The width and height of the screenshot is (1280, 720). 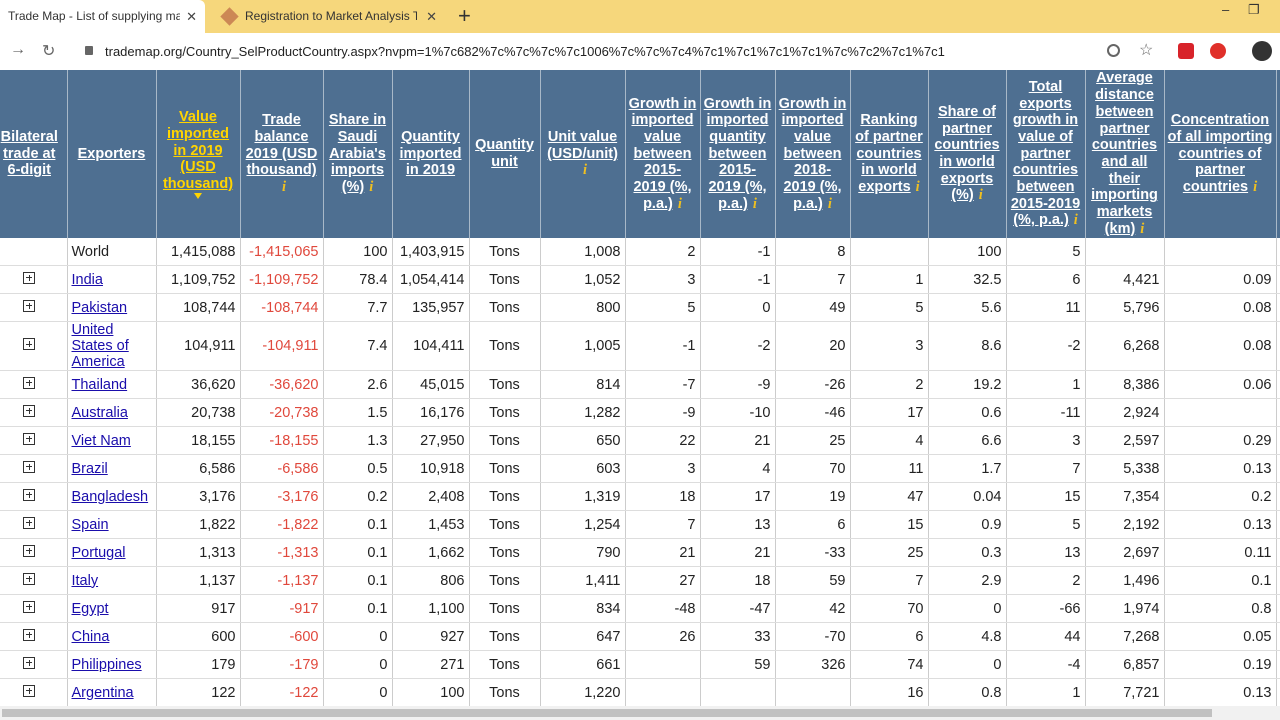 What do you see at coordinates (1254, 9) in the screenshot?
I see `maximize: ❐` at bounding box center [1254, 9].